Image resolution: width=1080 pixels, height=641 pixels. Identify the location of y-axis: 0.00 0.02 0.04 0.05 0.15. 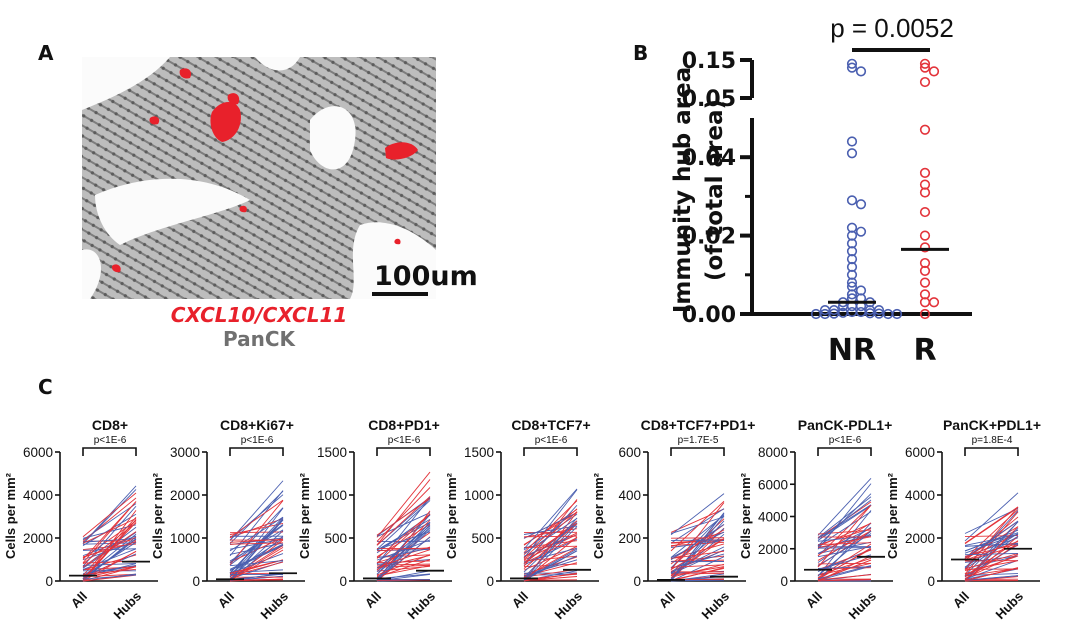
(827, 188).